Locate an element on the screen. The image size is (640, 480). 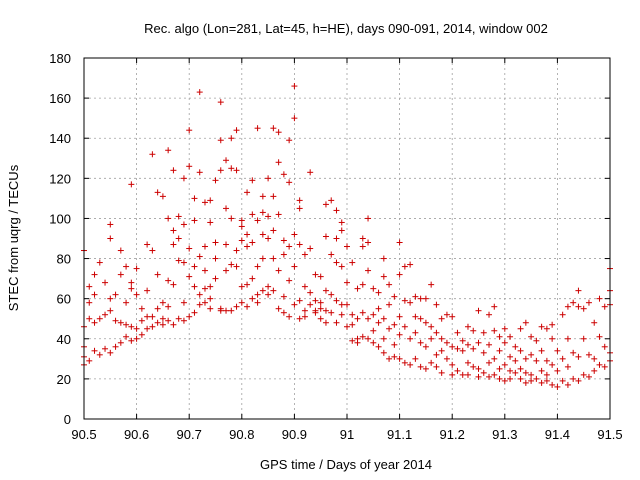
y-tick-label: 20 is located at coordinates (64, 379).